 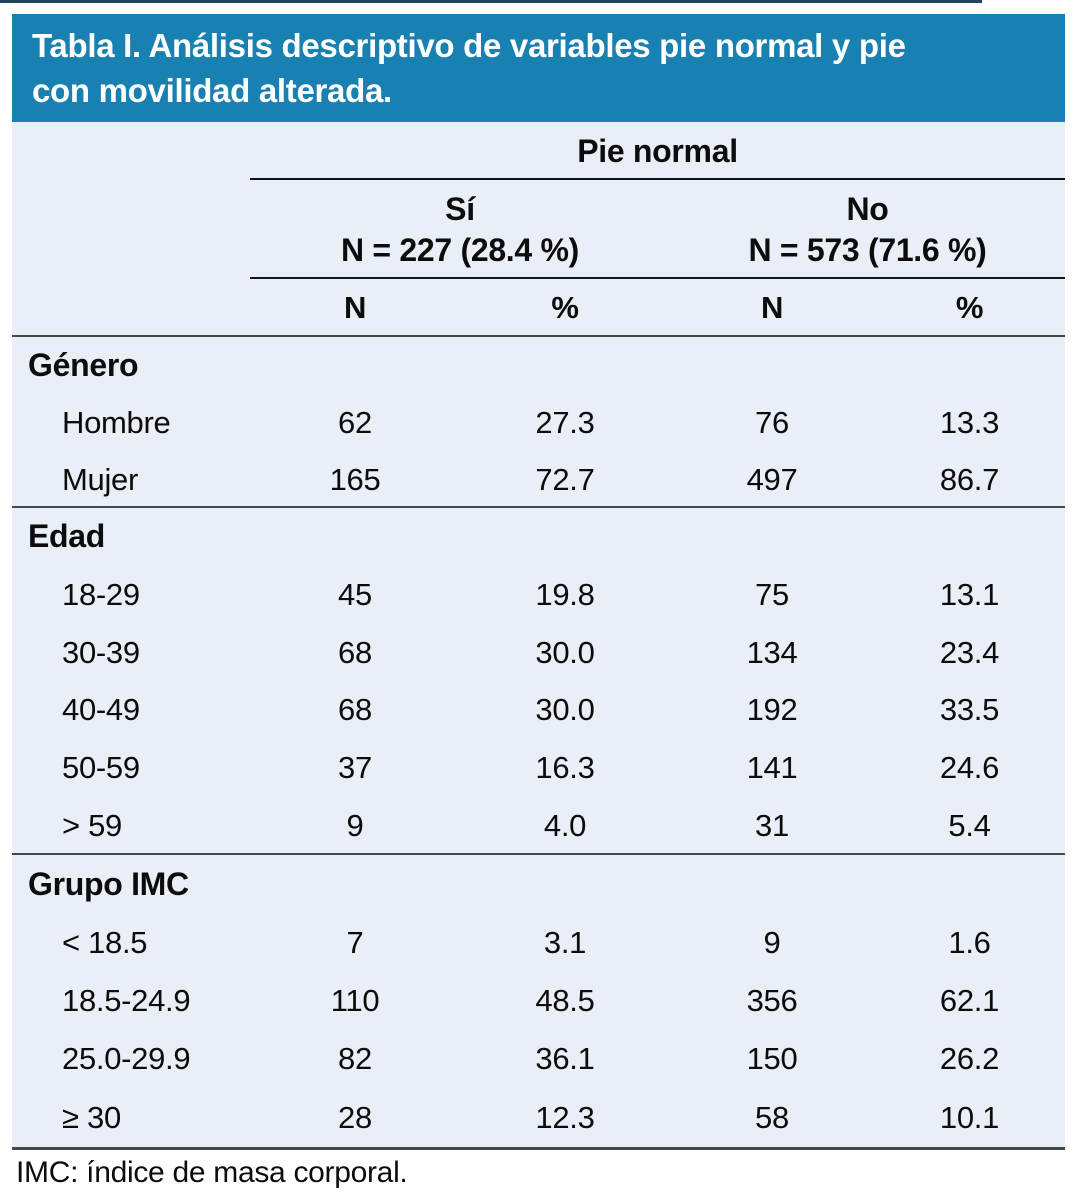 I want to click on cell-value: 28, so click(x=355, y=1117).